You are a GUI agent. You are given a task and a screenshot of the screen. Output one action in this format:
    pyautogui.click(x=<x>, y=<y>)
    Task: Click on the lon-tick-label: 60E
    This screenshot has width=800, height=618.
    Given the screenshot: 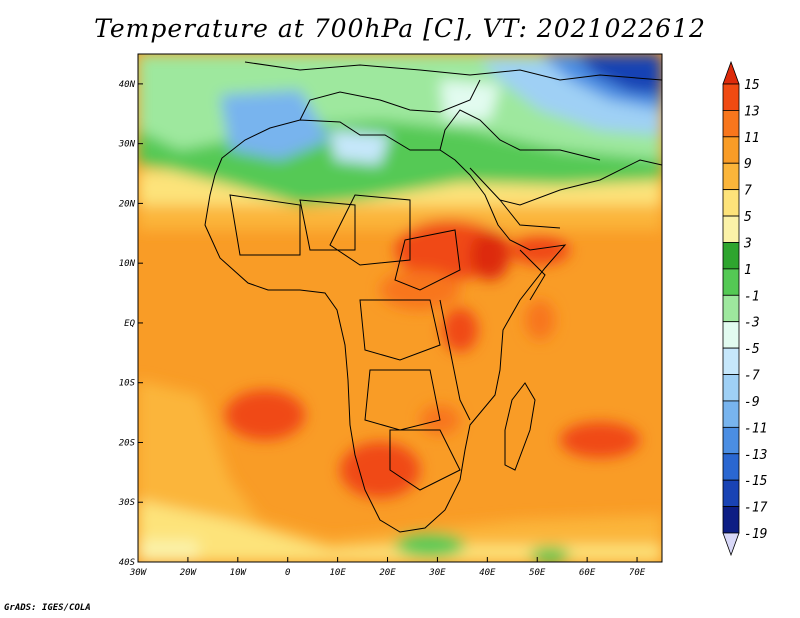 What is the action you would take?
    pyautogui.click(x=587, y=573)
    